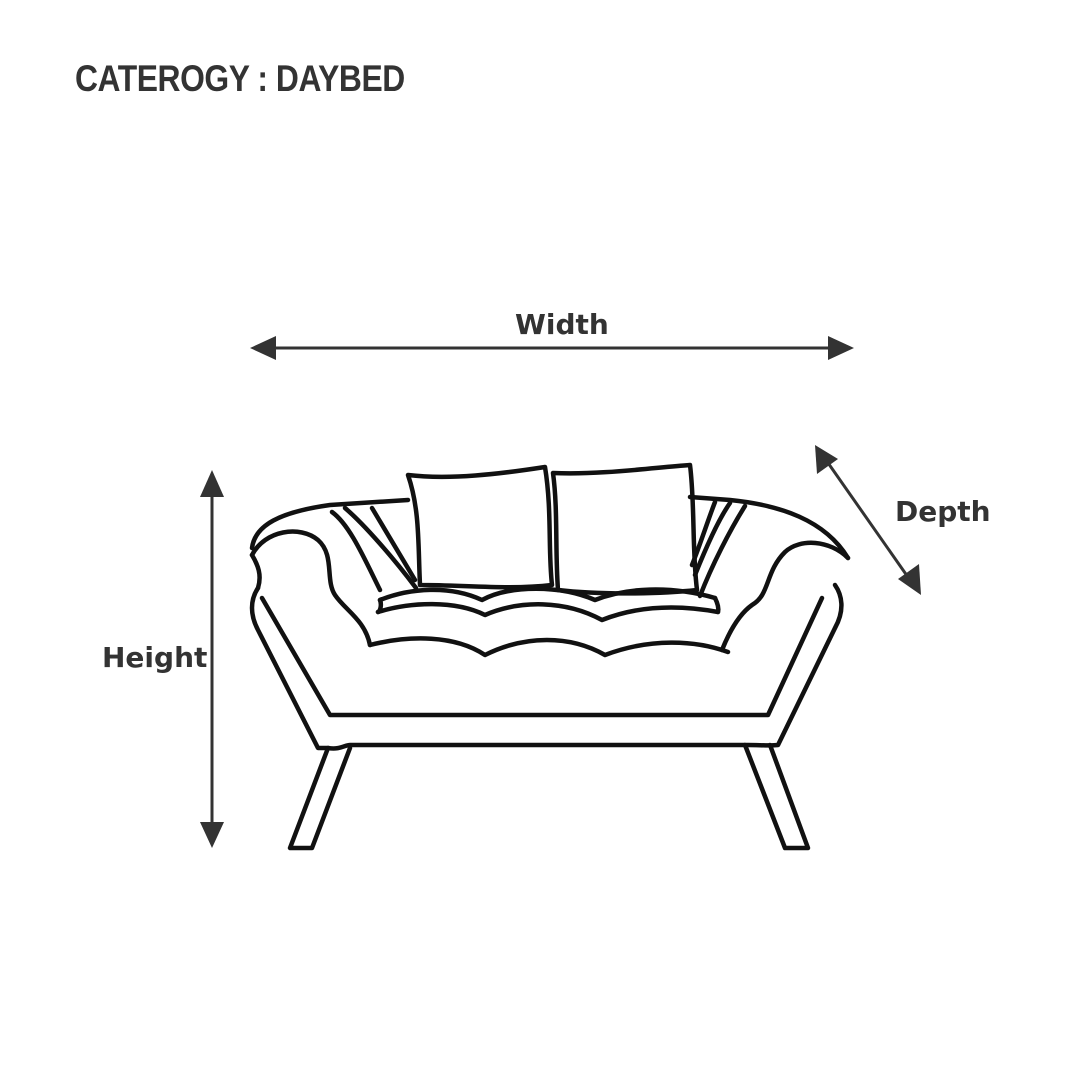 The height and width of the screenshot is (1080, 1080). Describe the element at coordinates (625, 529) in the screenshot. I see `daybed-pillow-right` at that location.